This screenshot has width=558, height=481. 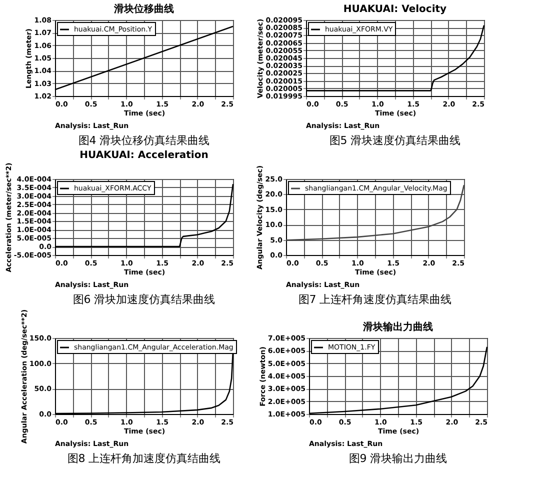 What do you see at coordinates (144, 140) in the screenshot?
I see `caption: 图4 滑块位移仿真结果曲线` at bounding box center [144, 140].